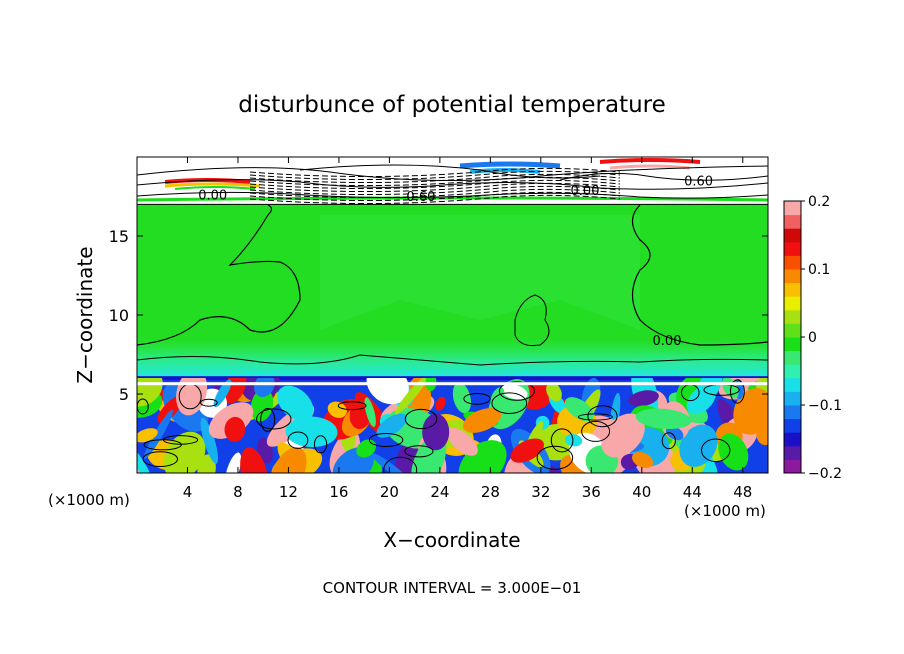 This screenshot has height=654, width=904. I want to click on x-tick-label: 36, so click(591, 492).